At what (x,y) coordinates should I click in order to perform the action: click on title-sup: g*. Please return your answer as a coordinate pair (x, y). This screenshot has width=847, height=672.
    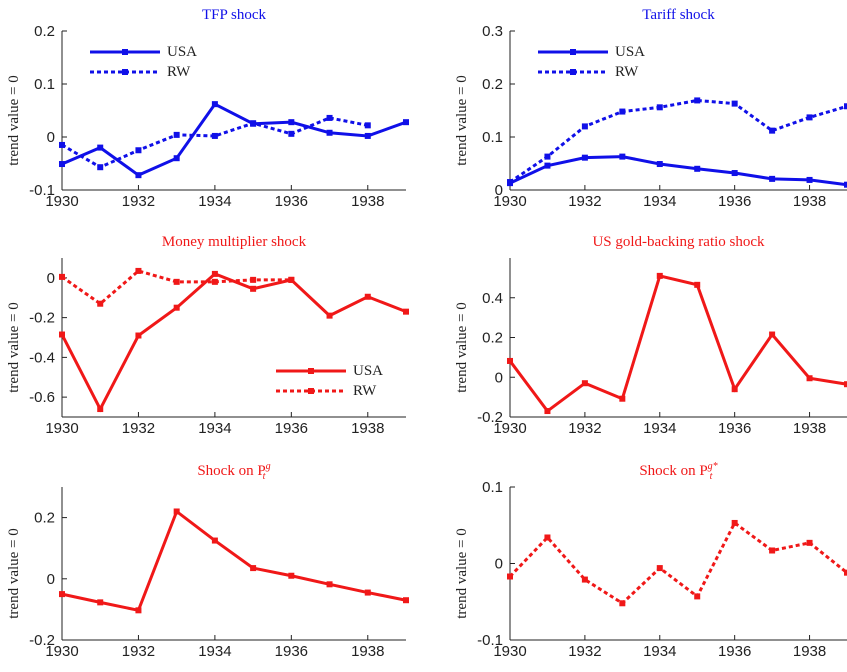
    Looking at the image, I should click on (713, 466).